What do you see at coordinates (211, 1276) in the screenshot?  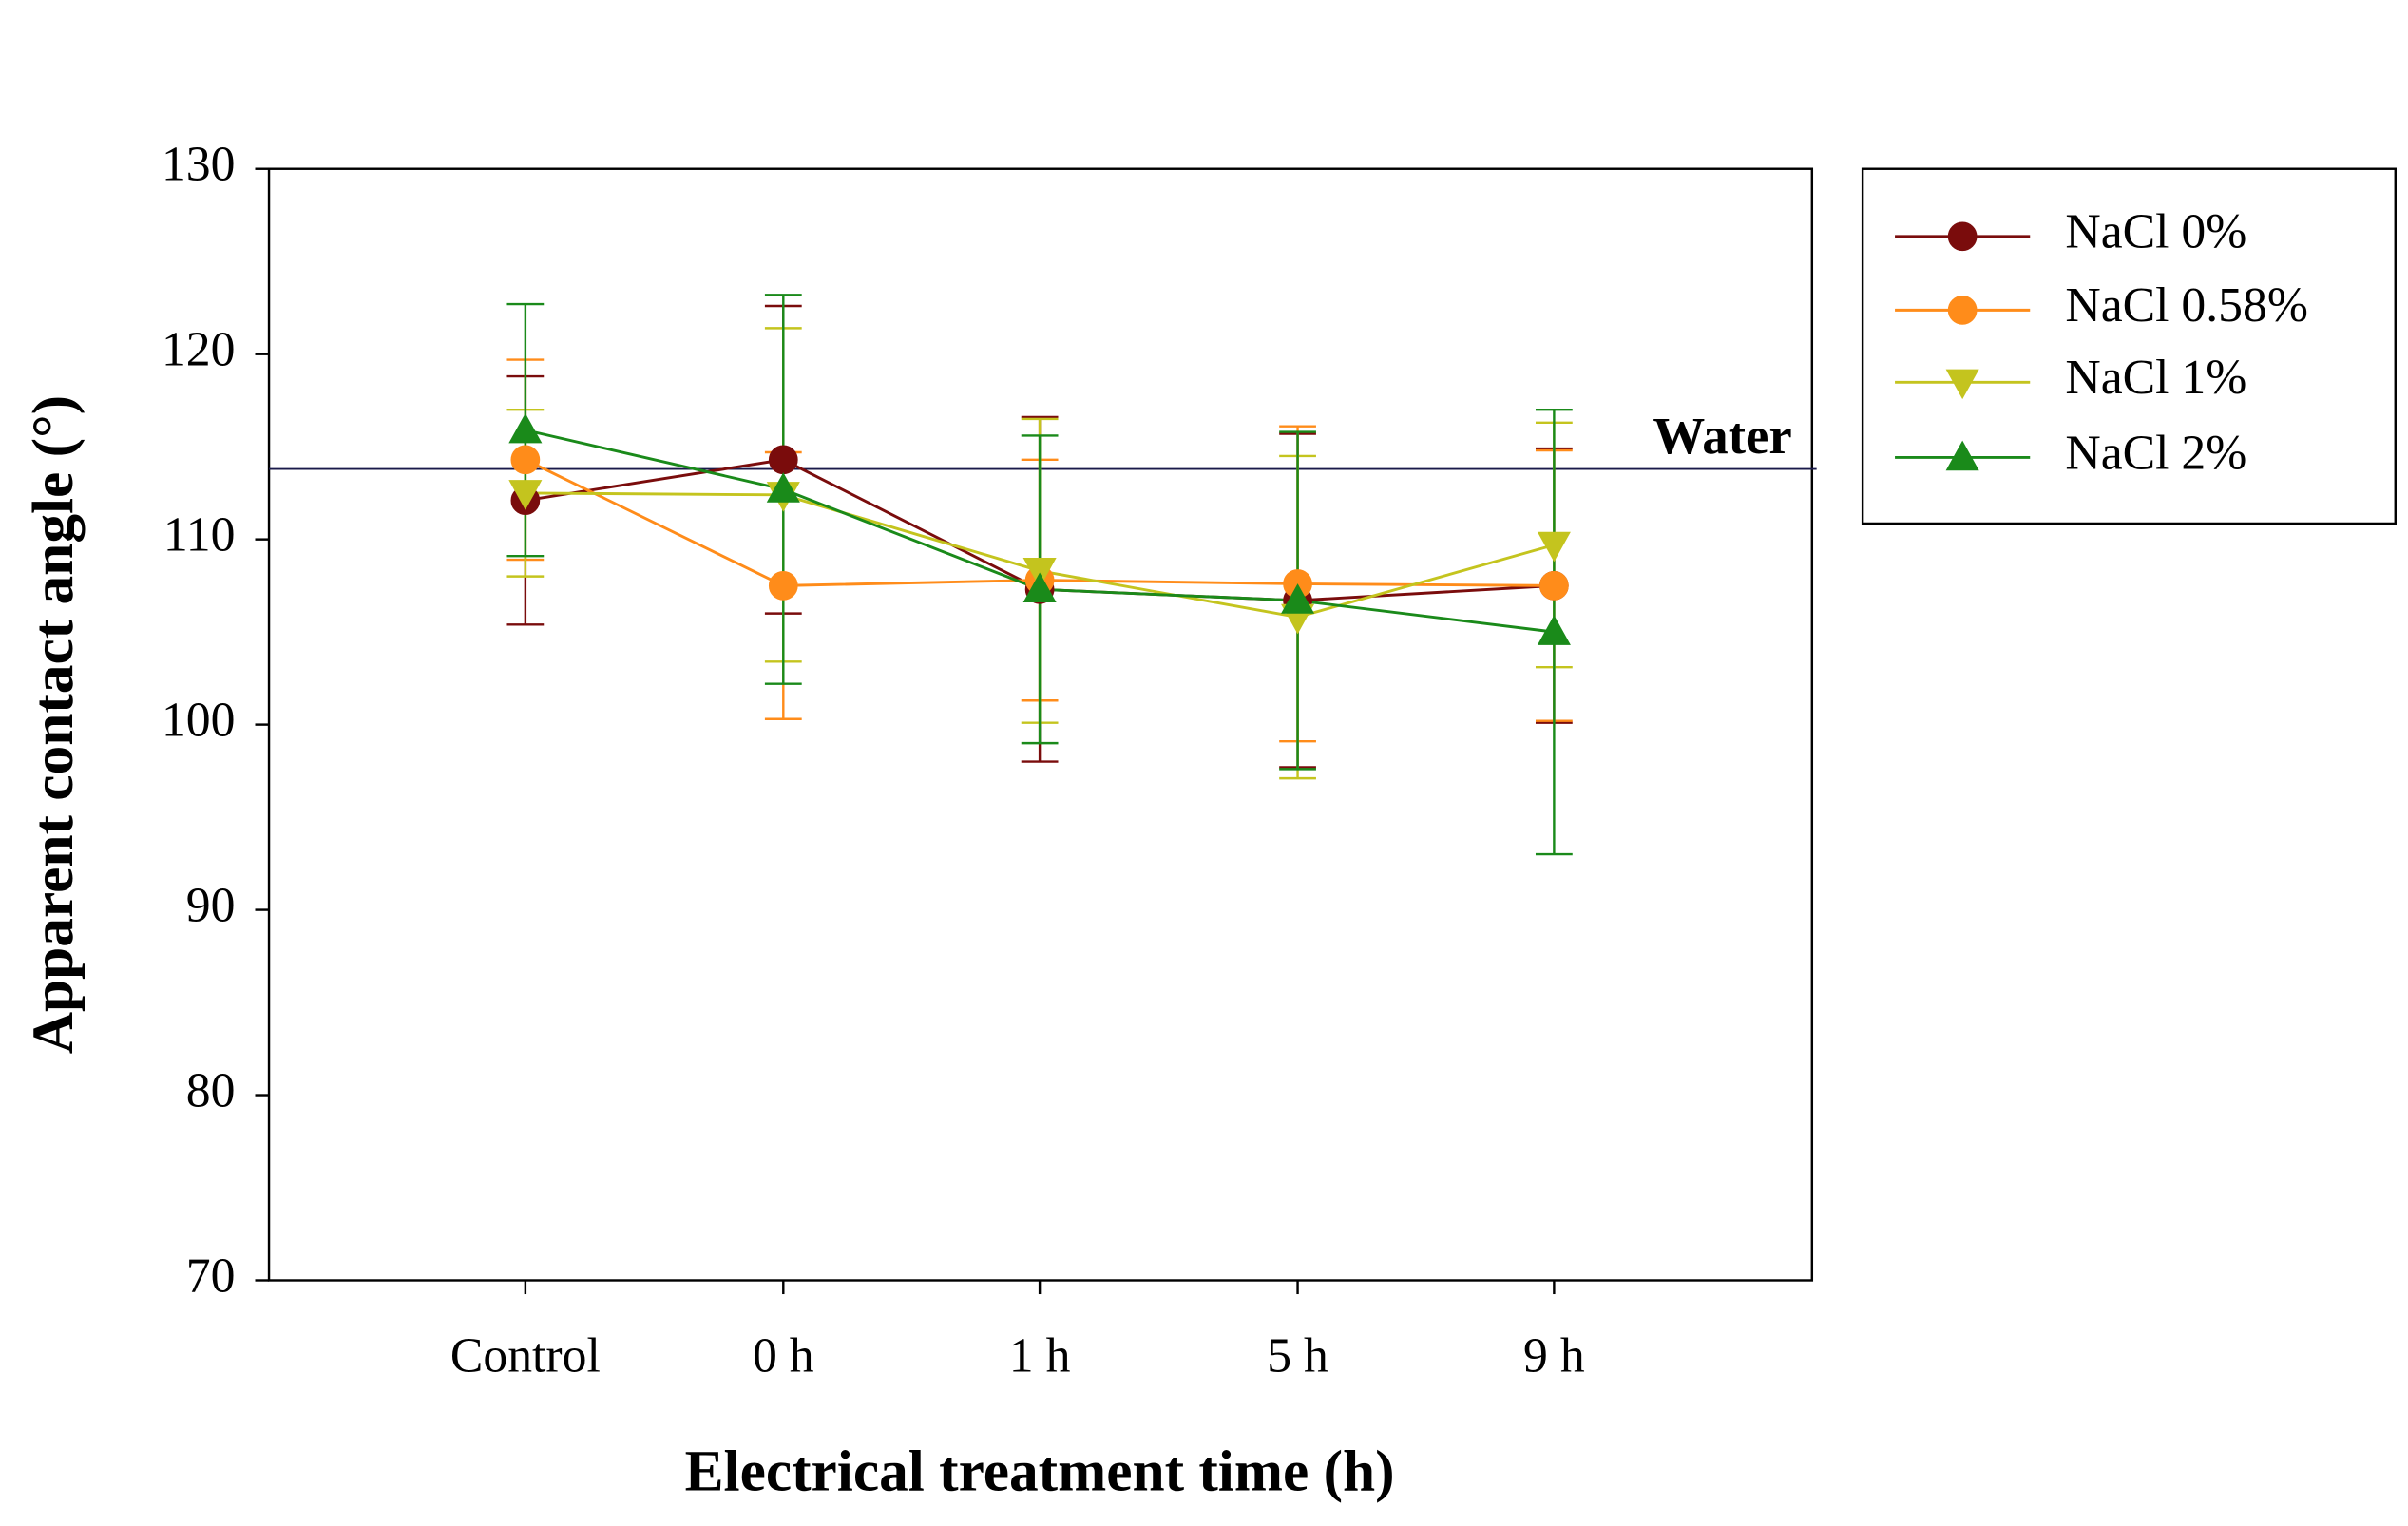 I see `y-tick-label: 70` at bounding box center [211, 1276].